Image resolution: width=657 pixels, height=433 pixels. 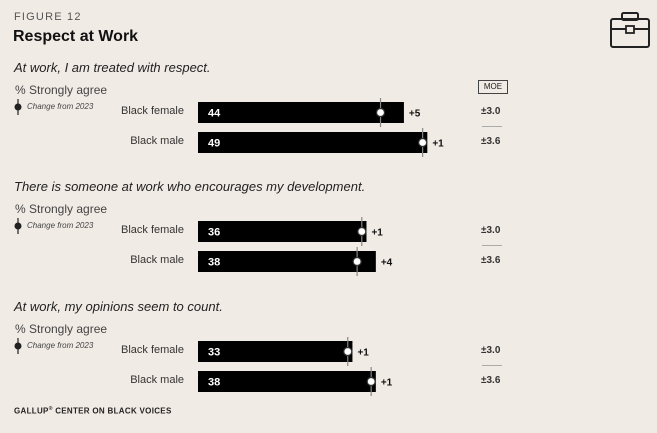 What do you see at coordinates (214, 233) in the screenshot?
I see `bar-value-label: 36` at bounding box center [214, 233].